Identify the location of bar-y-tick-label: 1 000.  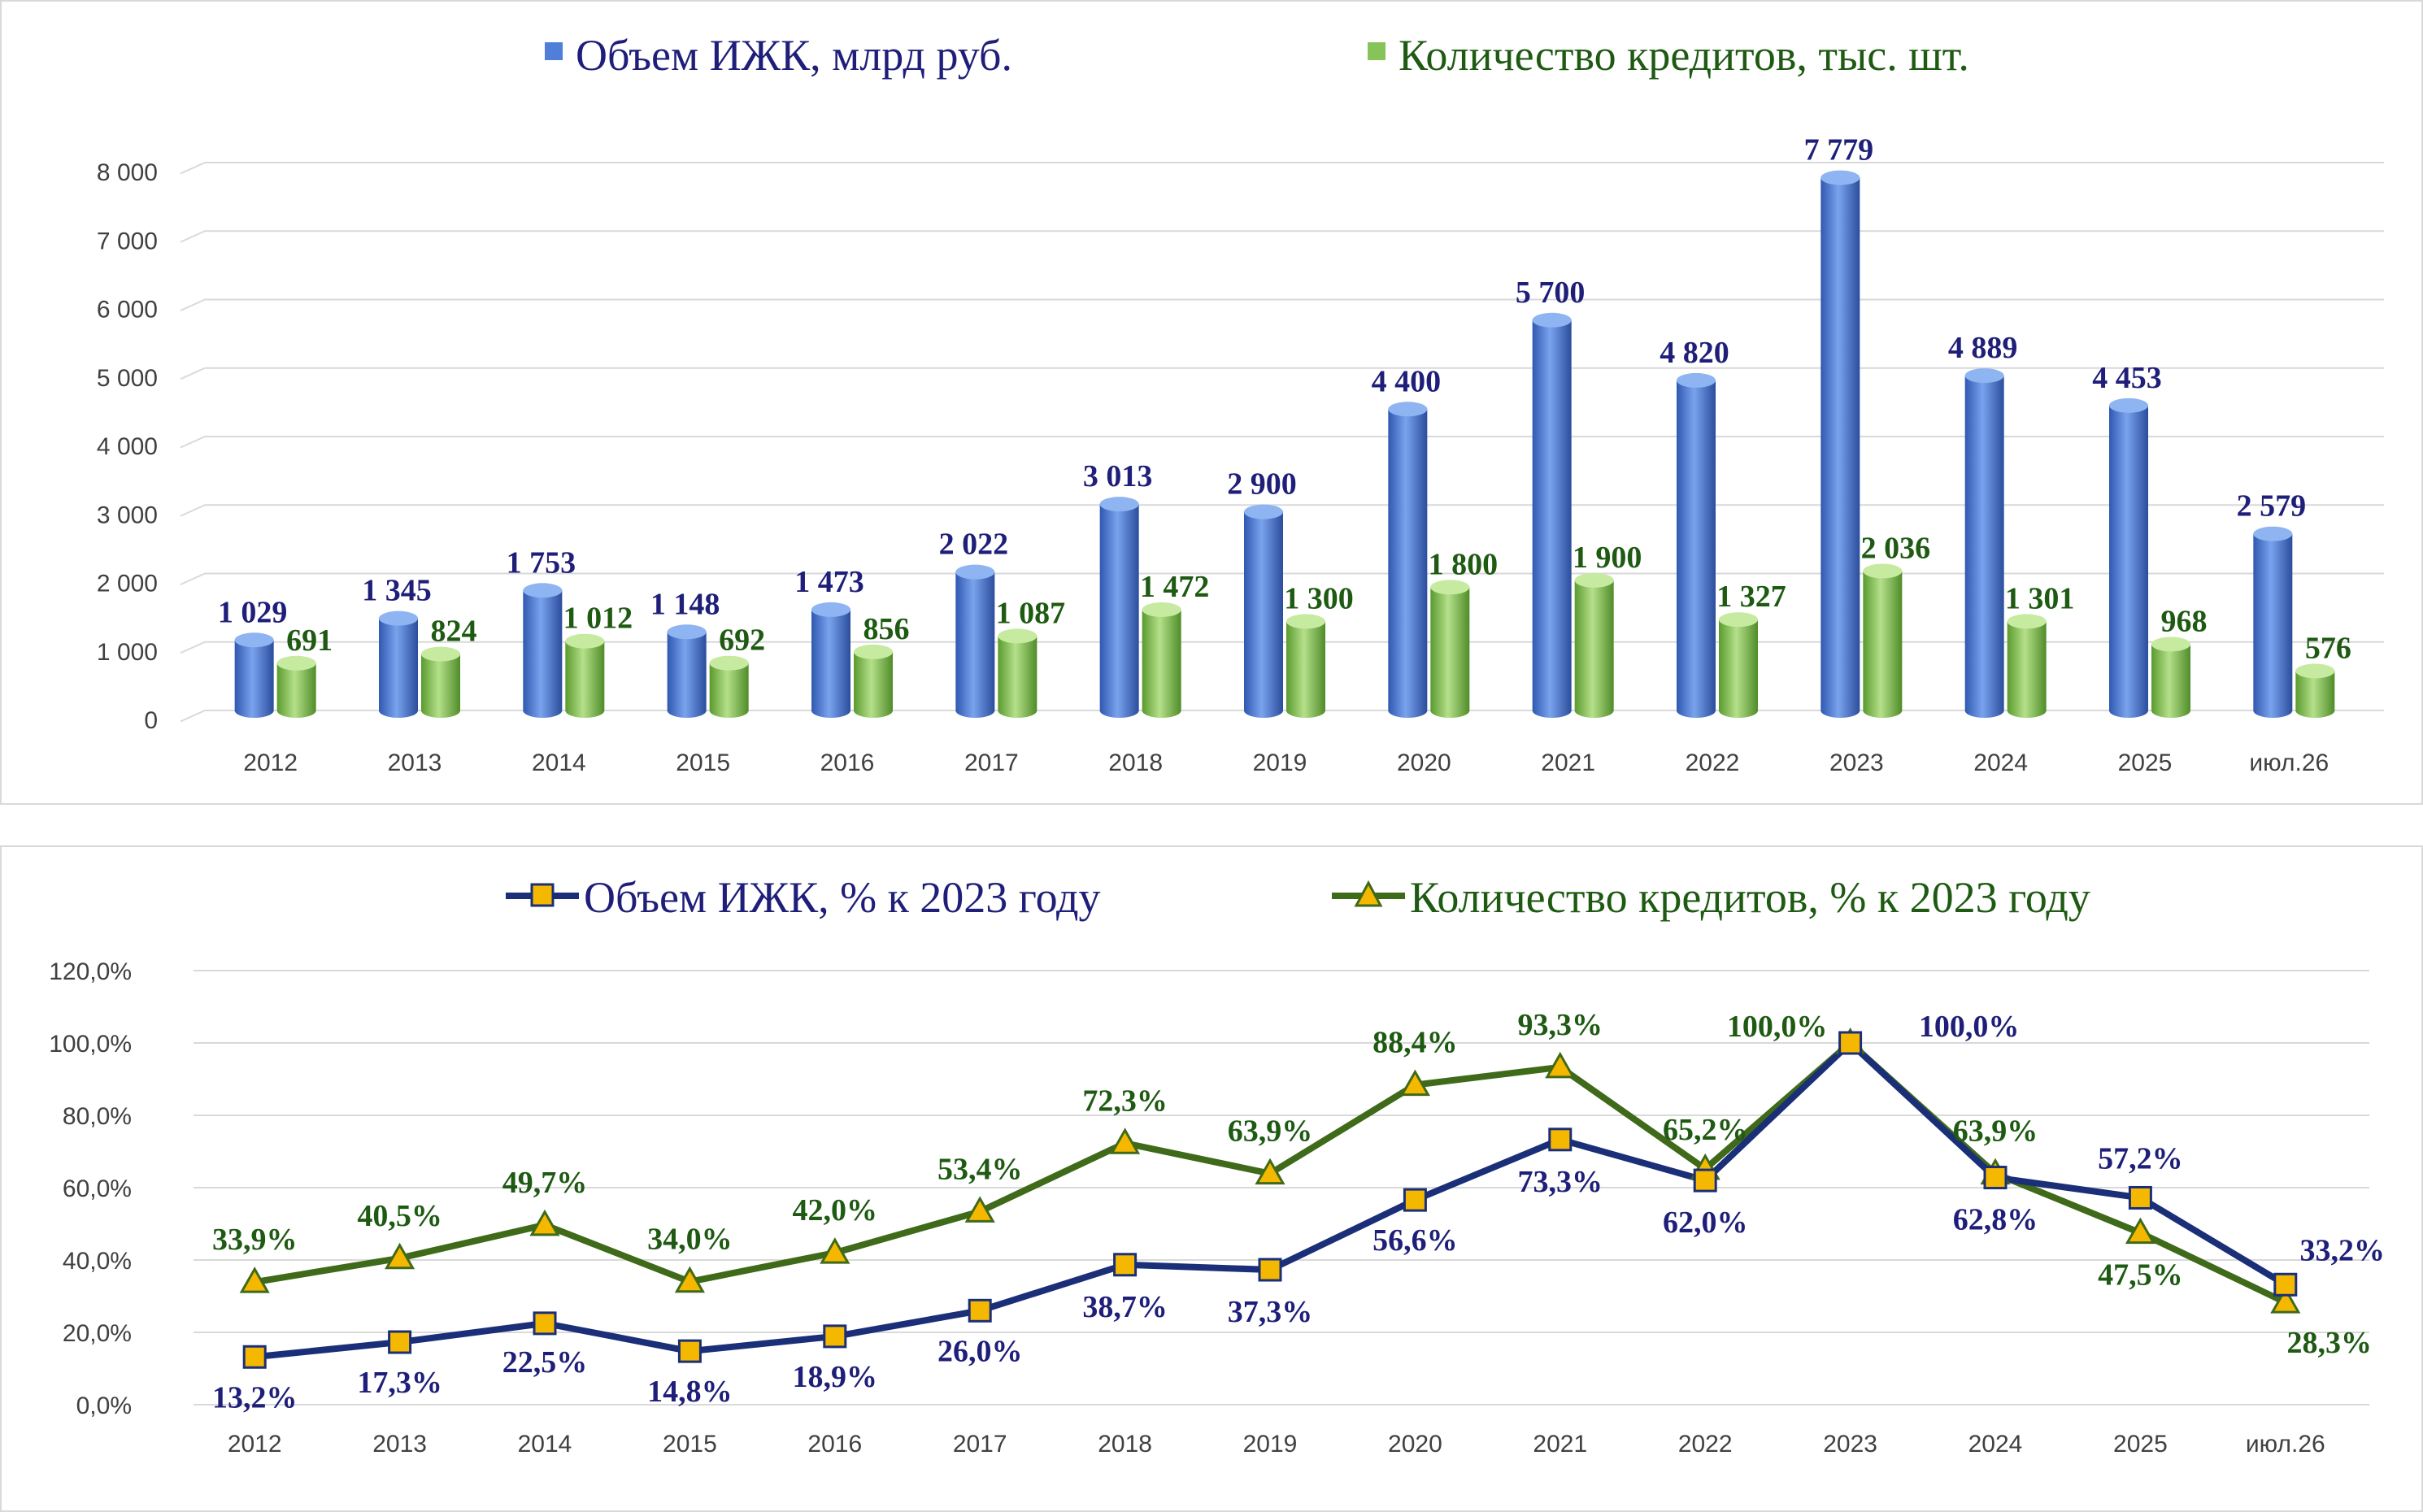
(127, 652).